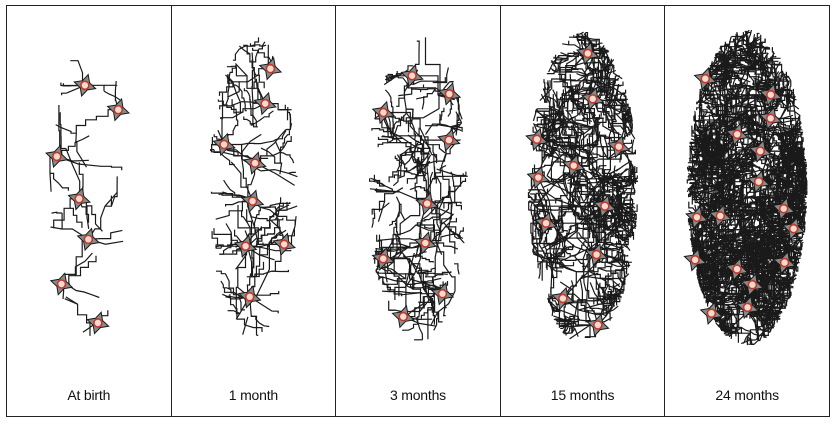 This screenshot has width=838, height=423. Describe the element at coordinates (253, 395) in the screenshot. I see `panel-caption: 1 month` at that location.